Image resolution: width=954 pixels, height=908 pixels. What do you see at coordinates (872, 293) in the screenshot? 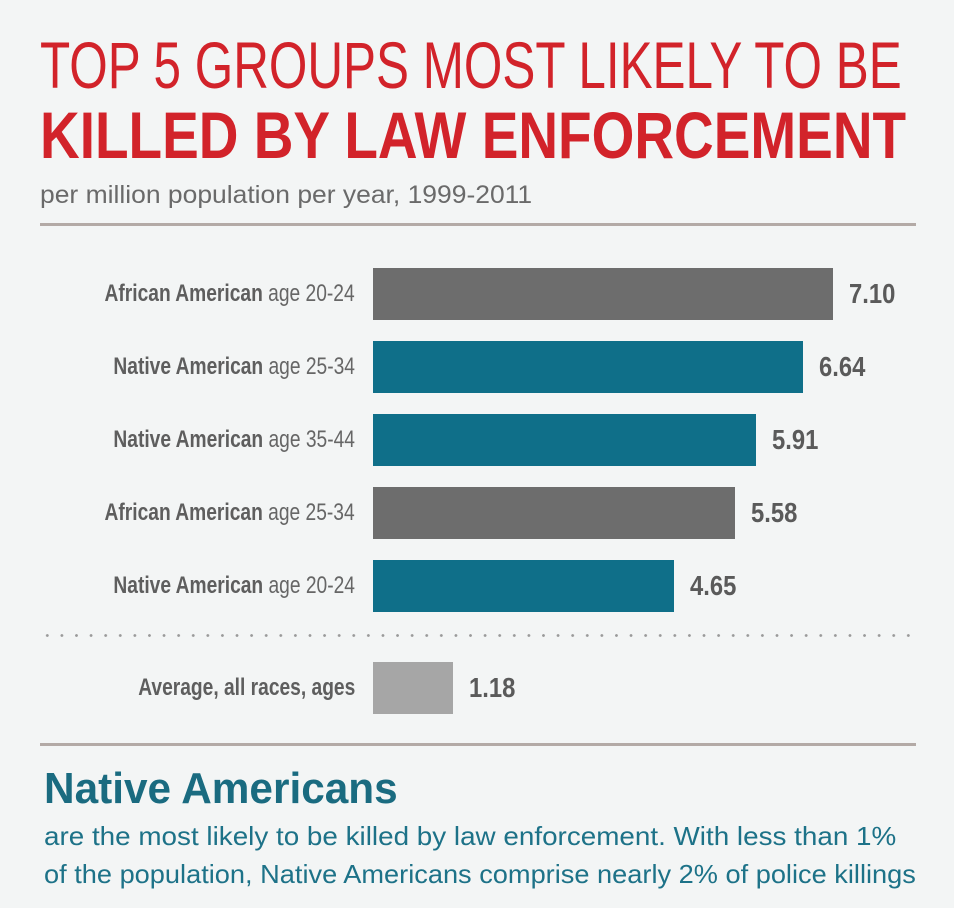
I see `bar-value-label: 7.10` at bounding box center [872, 293].